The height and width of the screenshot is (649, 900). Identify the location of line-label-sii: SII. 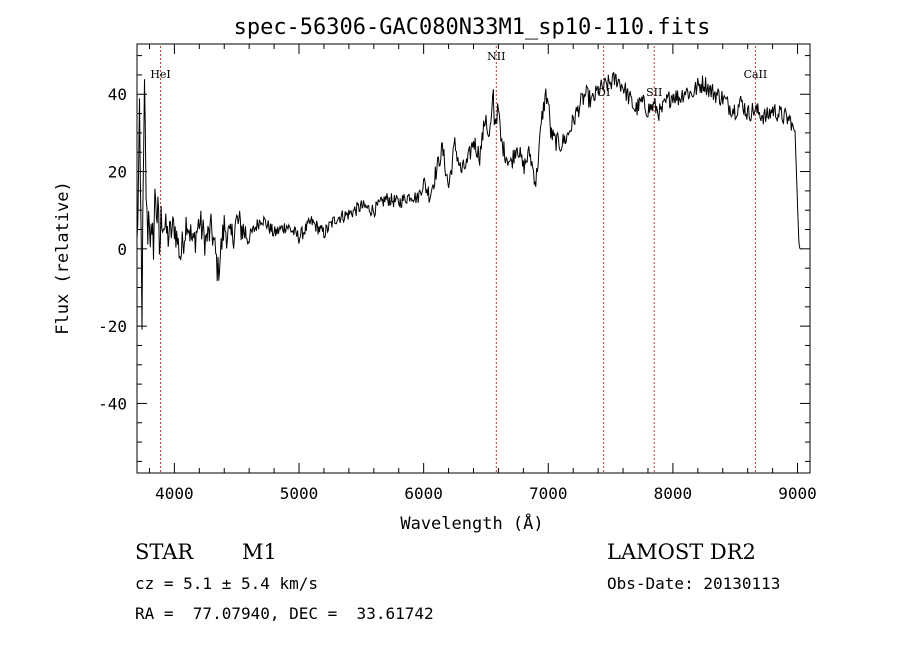
(654, 92).